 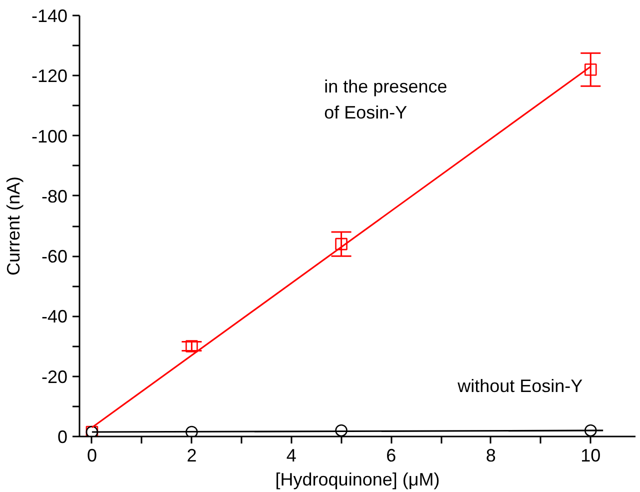 I want to click on y-axis-title: Current (nA), so click(x=13, y=226).